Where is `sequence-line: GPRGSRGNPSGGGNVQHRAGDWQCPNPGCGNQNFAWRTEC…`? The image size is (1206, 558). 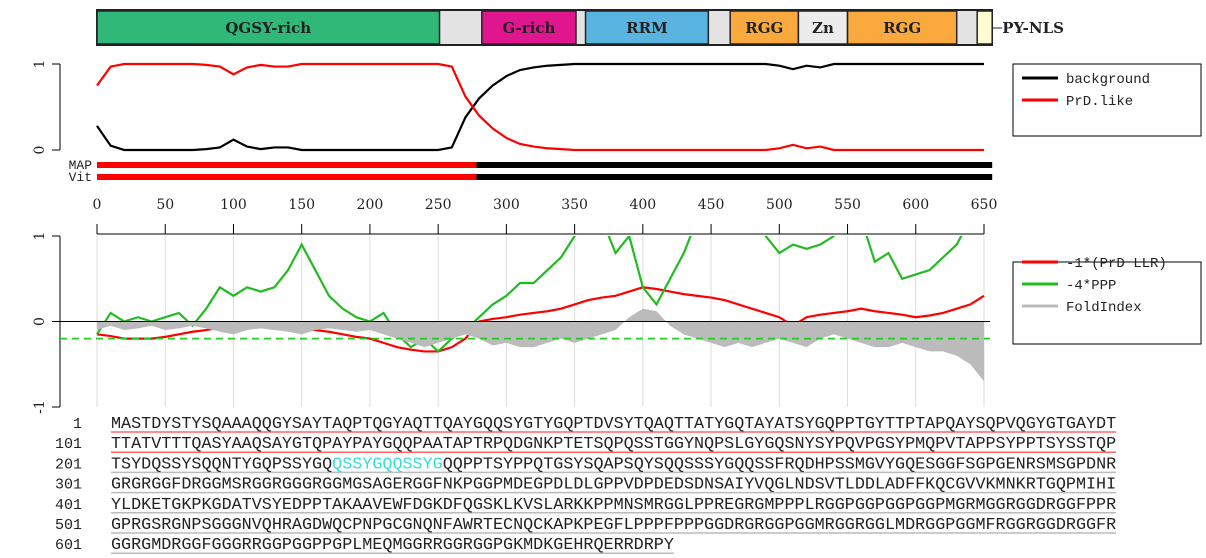 sequence-line: GPRGSRGNPSGGGNVQHRAGDWQCPNPGCGNQNFAWRTEC… is located at coordinates (613, 525).